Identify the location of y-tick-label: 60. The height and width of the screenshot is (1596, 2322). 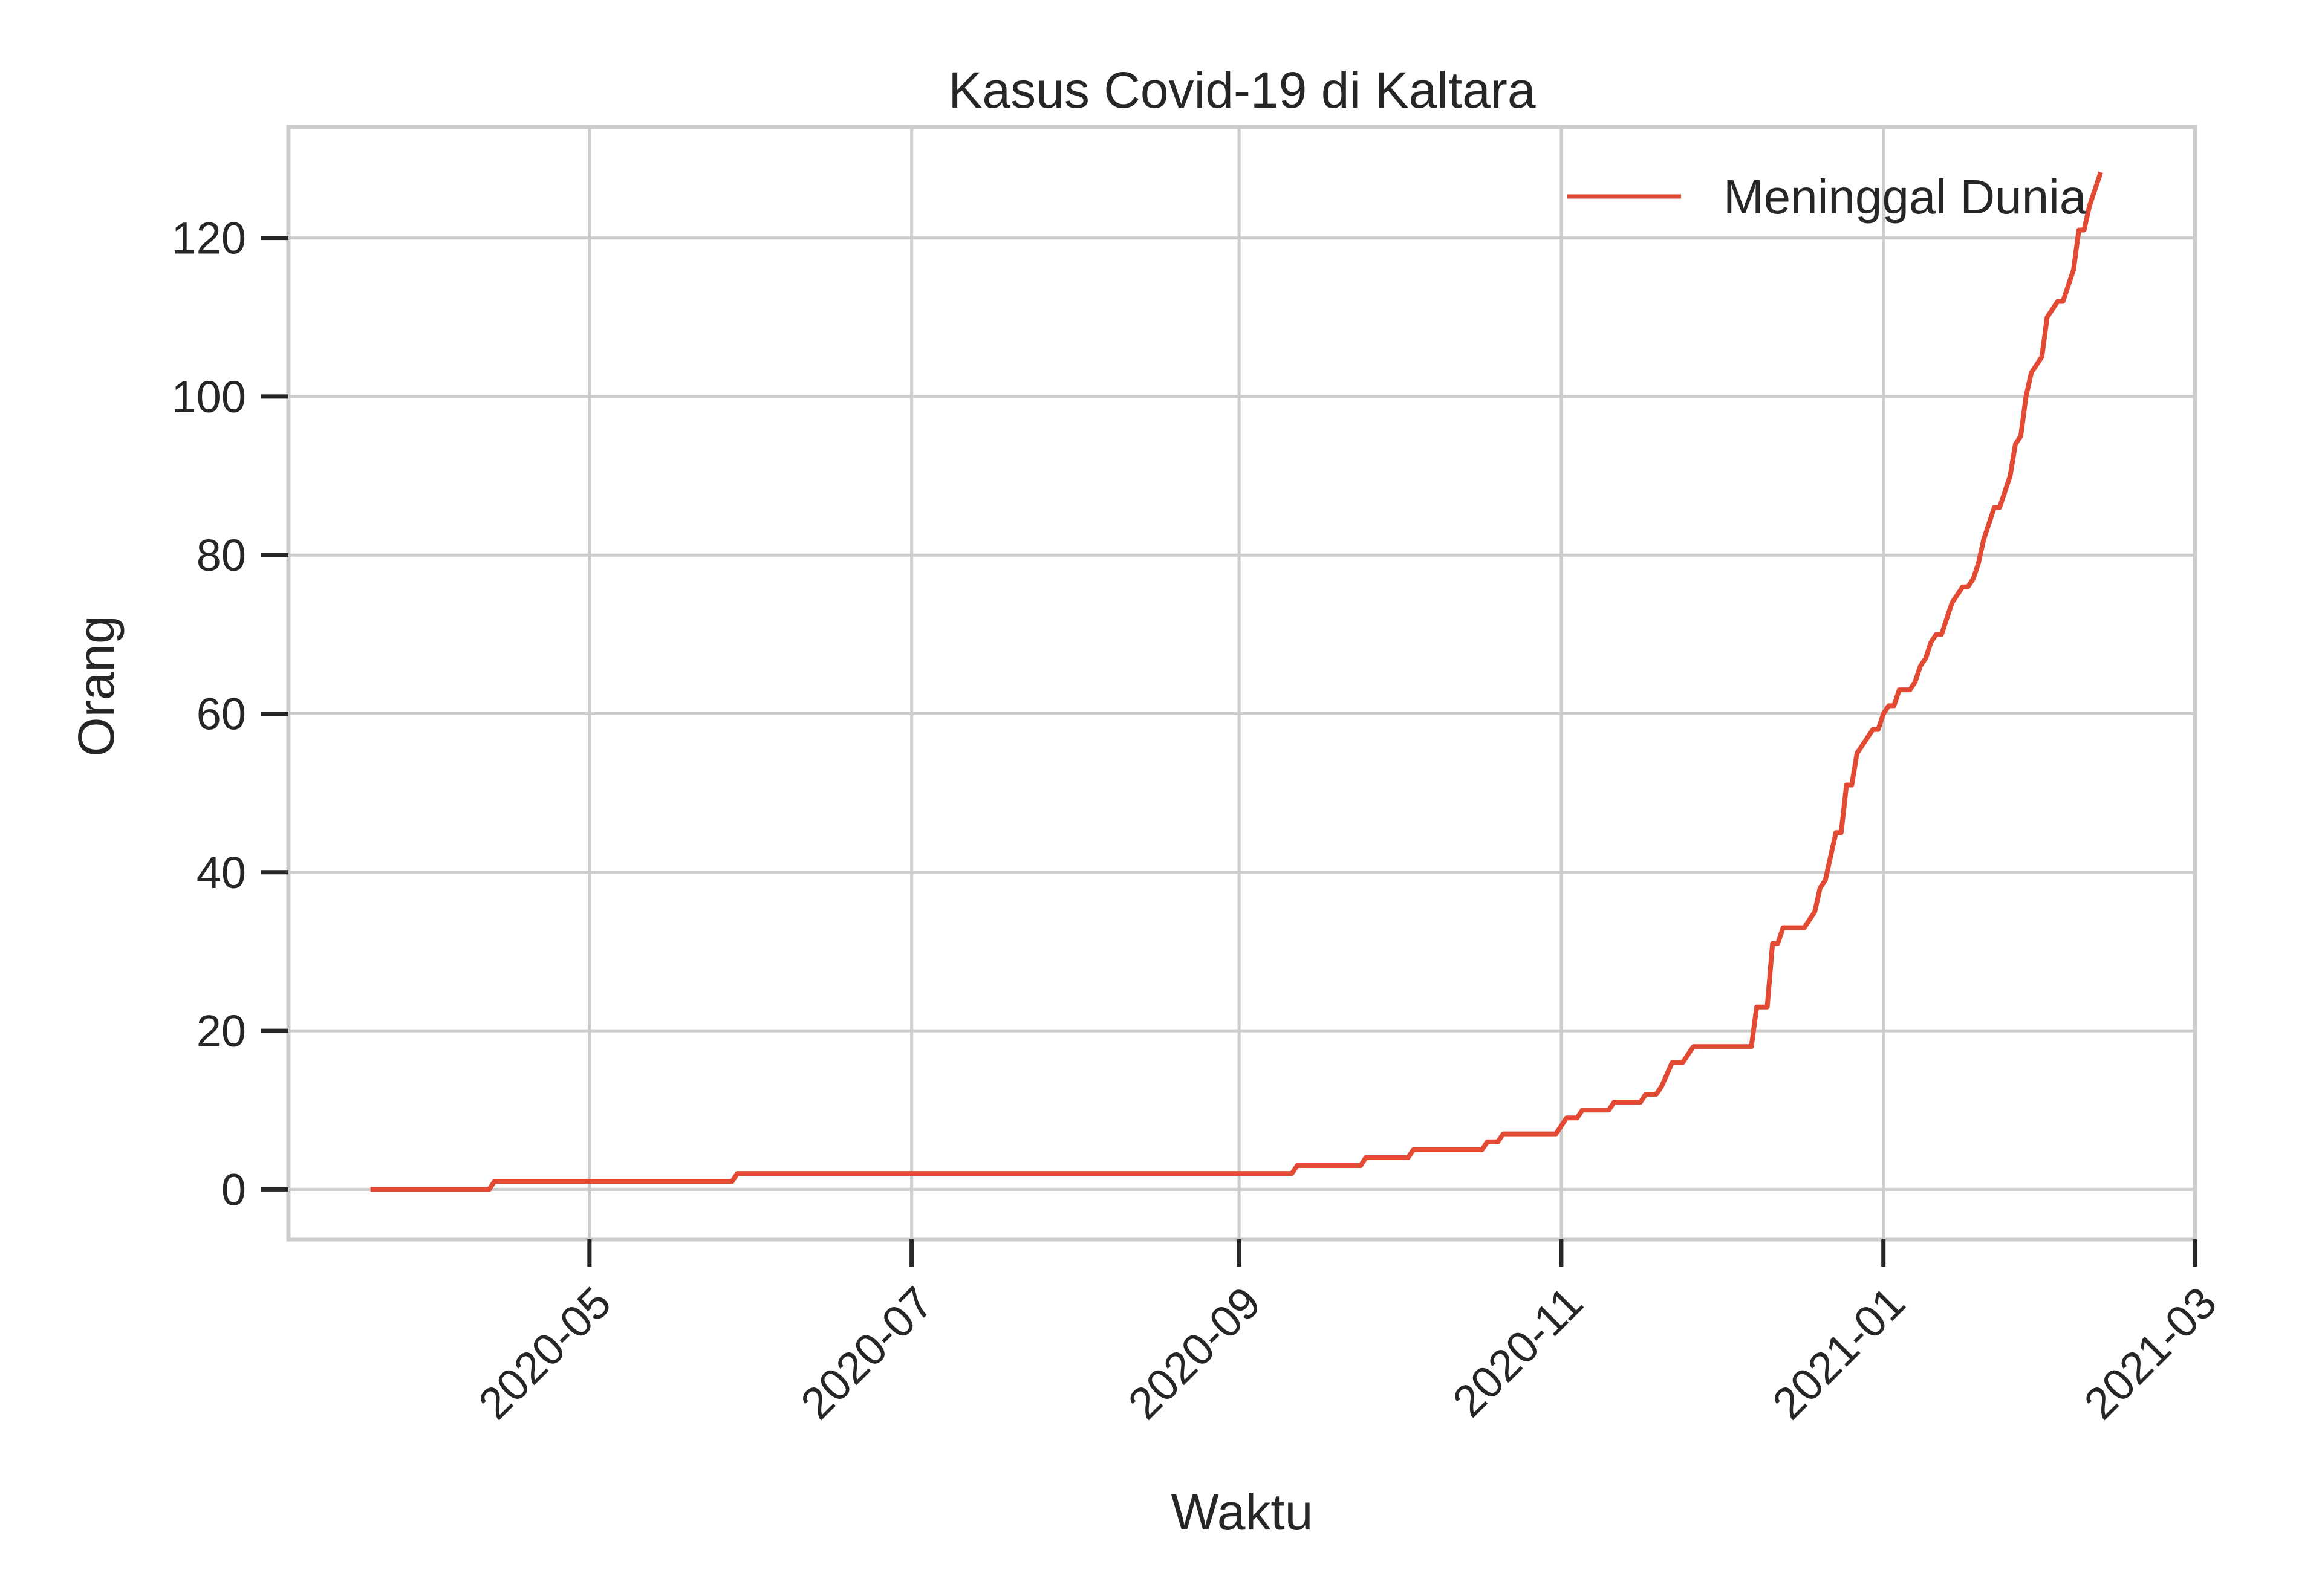
(221, 714).